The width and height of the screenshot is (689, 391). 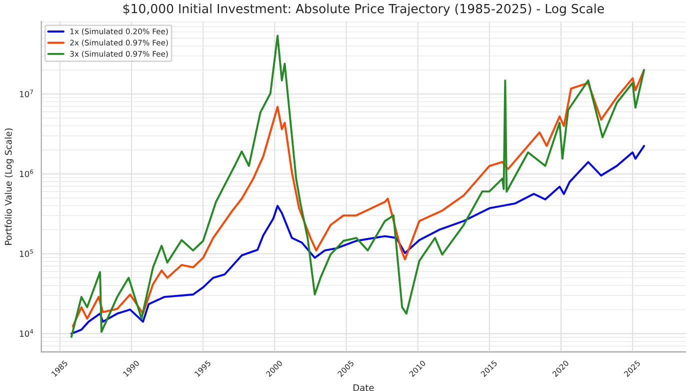 What do you see at coordinates (9, 186) in the screenshot?
I see `y-axis-title: Portfolio Value (Log Scale)` at bounding box center [9, 186].